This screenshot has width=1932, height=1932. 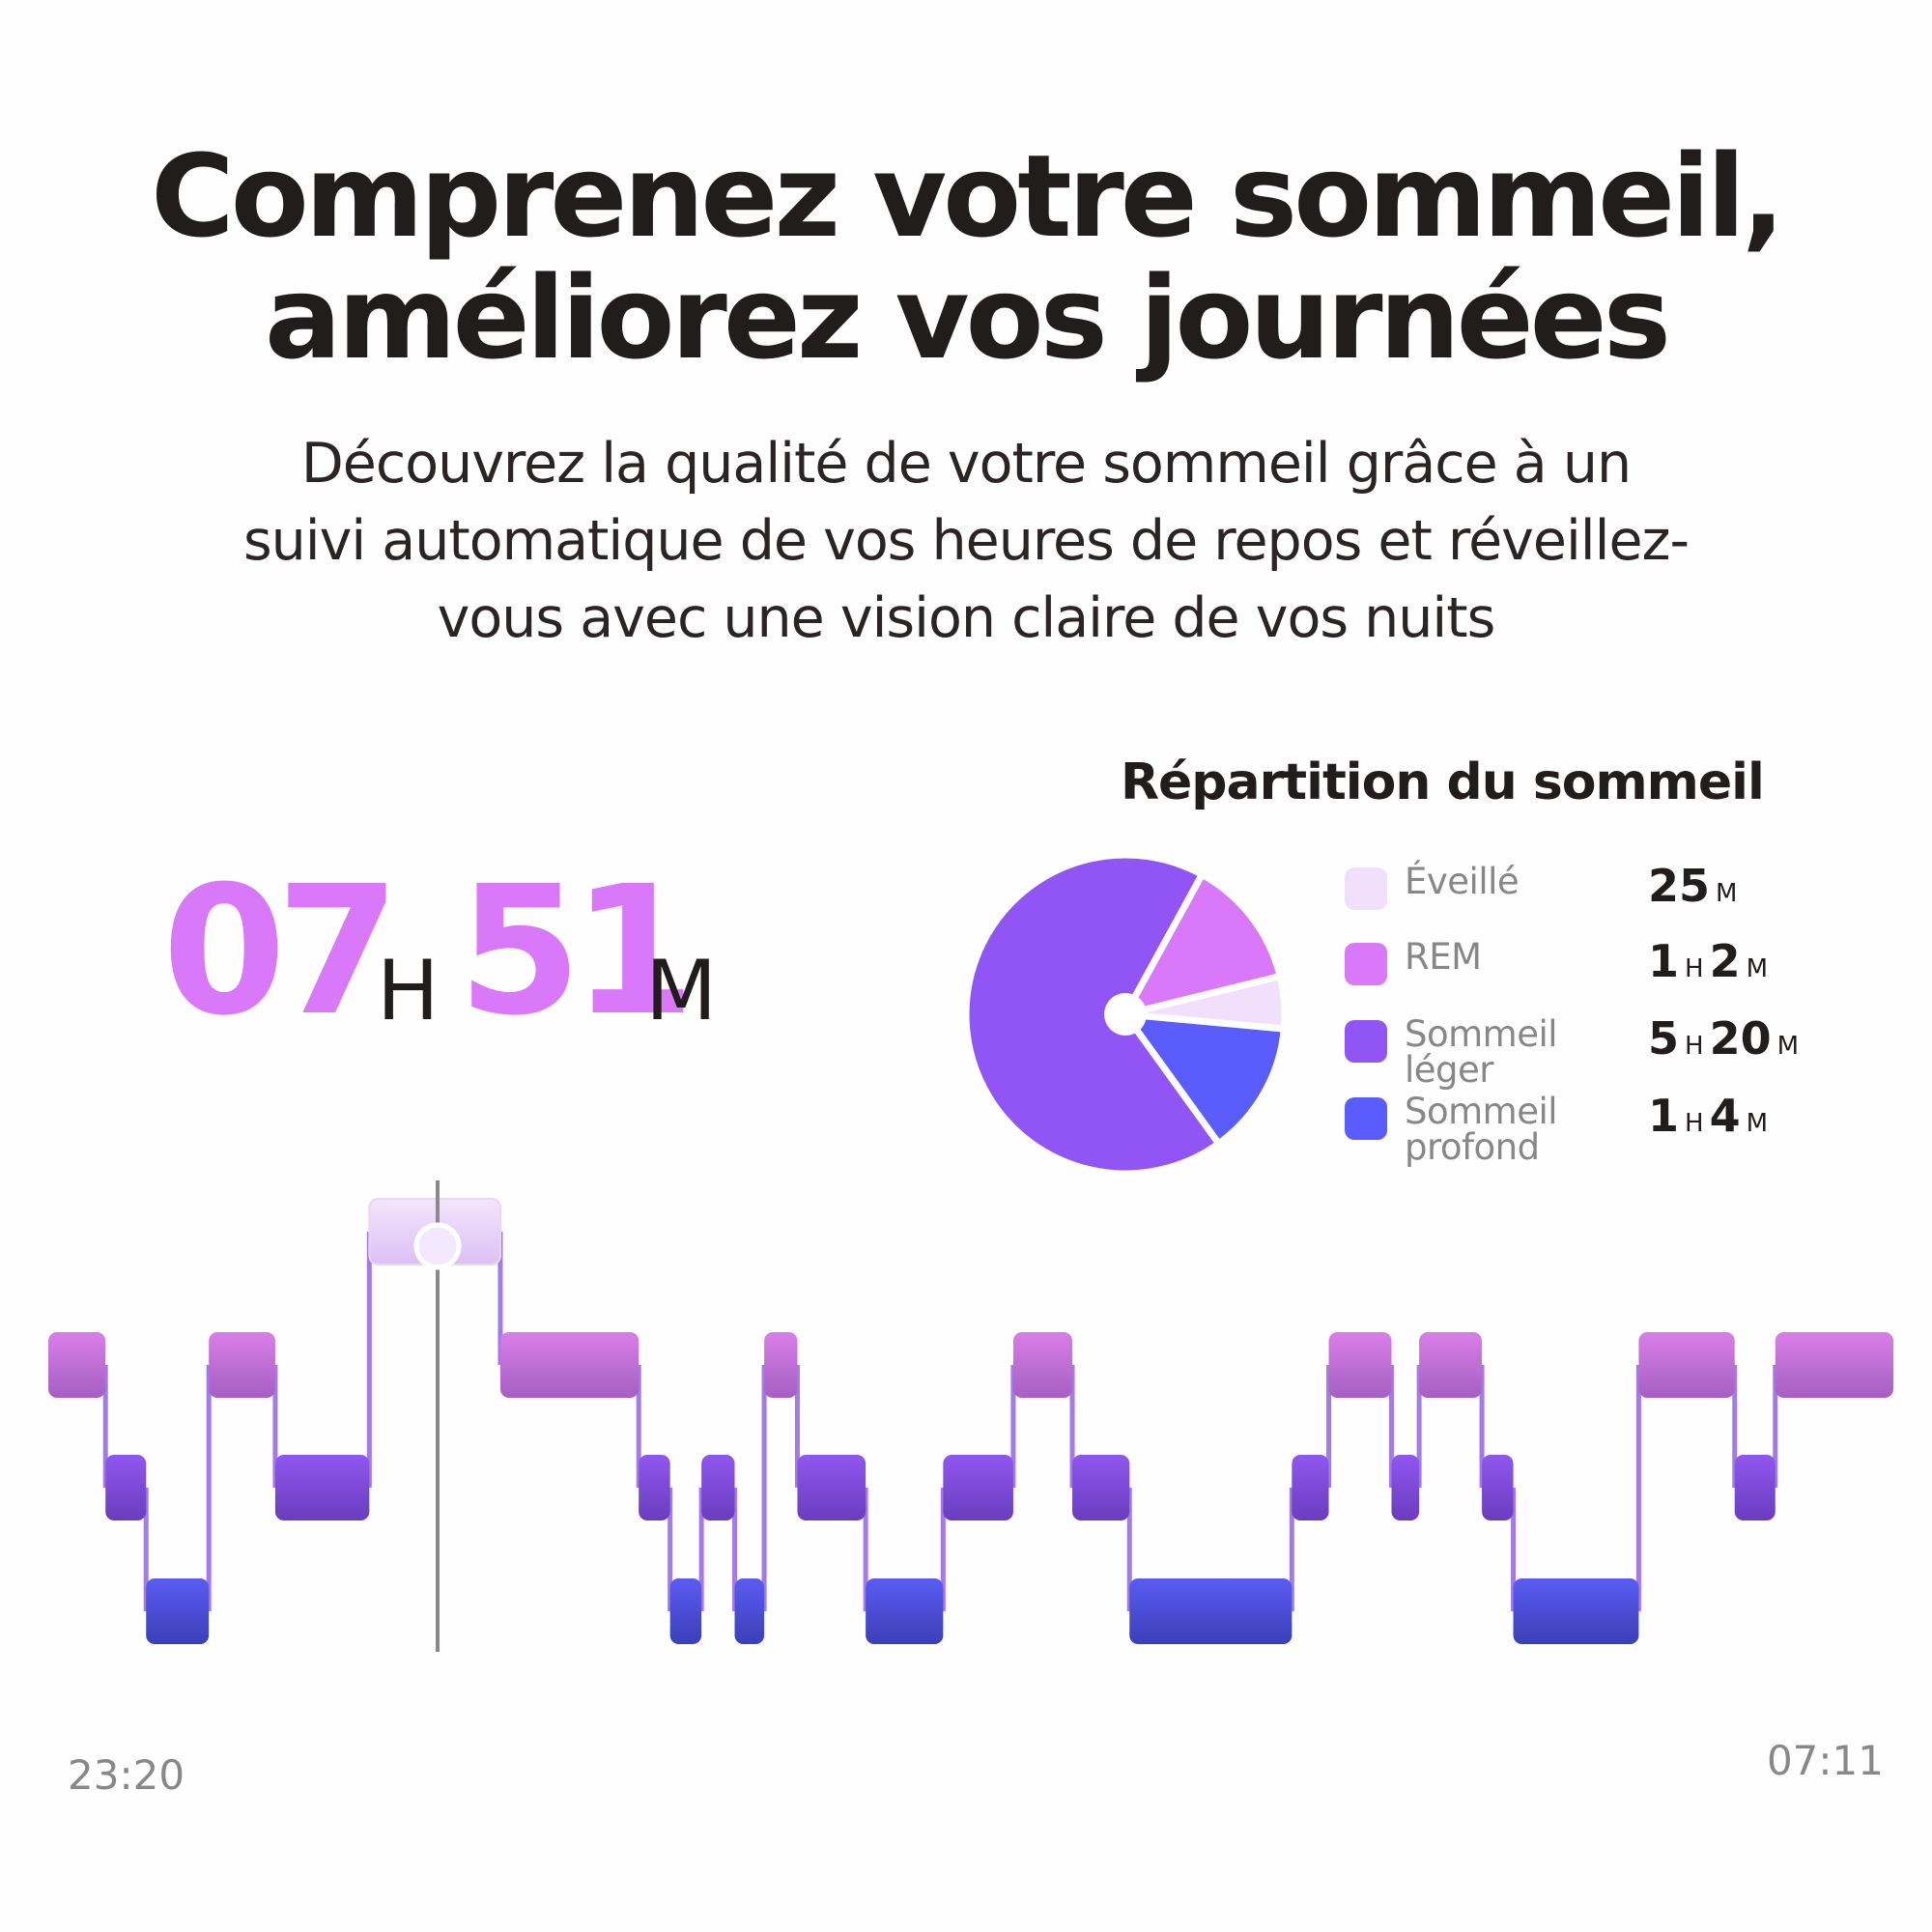 I want to click on legend-item-awake: Éveillé 25 M, so click(x=1613, y=903).